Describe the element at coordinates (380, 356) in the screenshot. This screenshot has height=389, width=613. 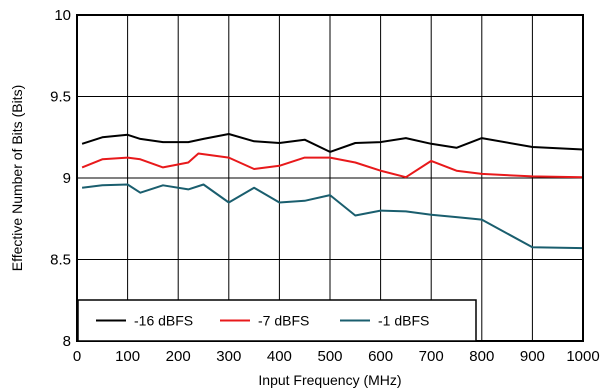
I see `x-tick-label-600: 600` at that location.